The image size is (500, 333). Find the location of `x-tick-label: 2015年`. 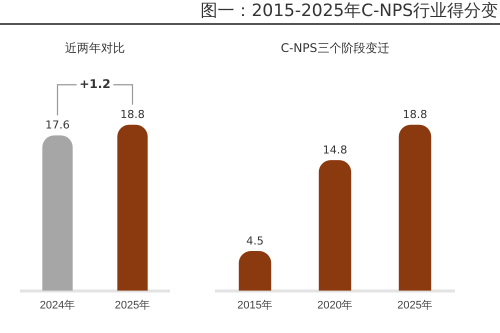

x-tick-label: 2015年 is located at coordinates (255, 305).